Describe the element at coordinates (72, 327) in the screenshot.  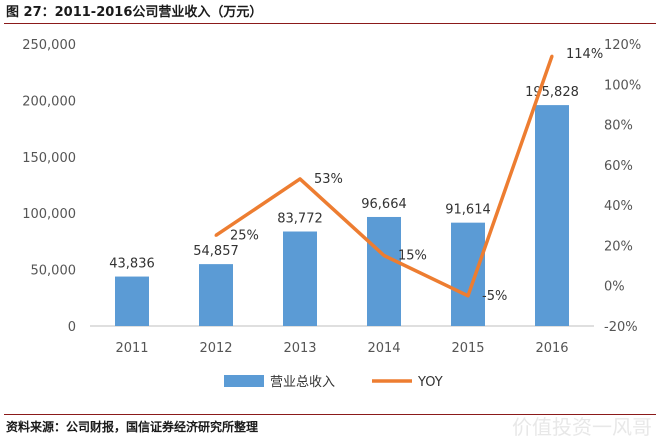
I see `y-left-tick-label: 0` at that location.